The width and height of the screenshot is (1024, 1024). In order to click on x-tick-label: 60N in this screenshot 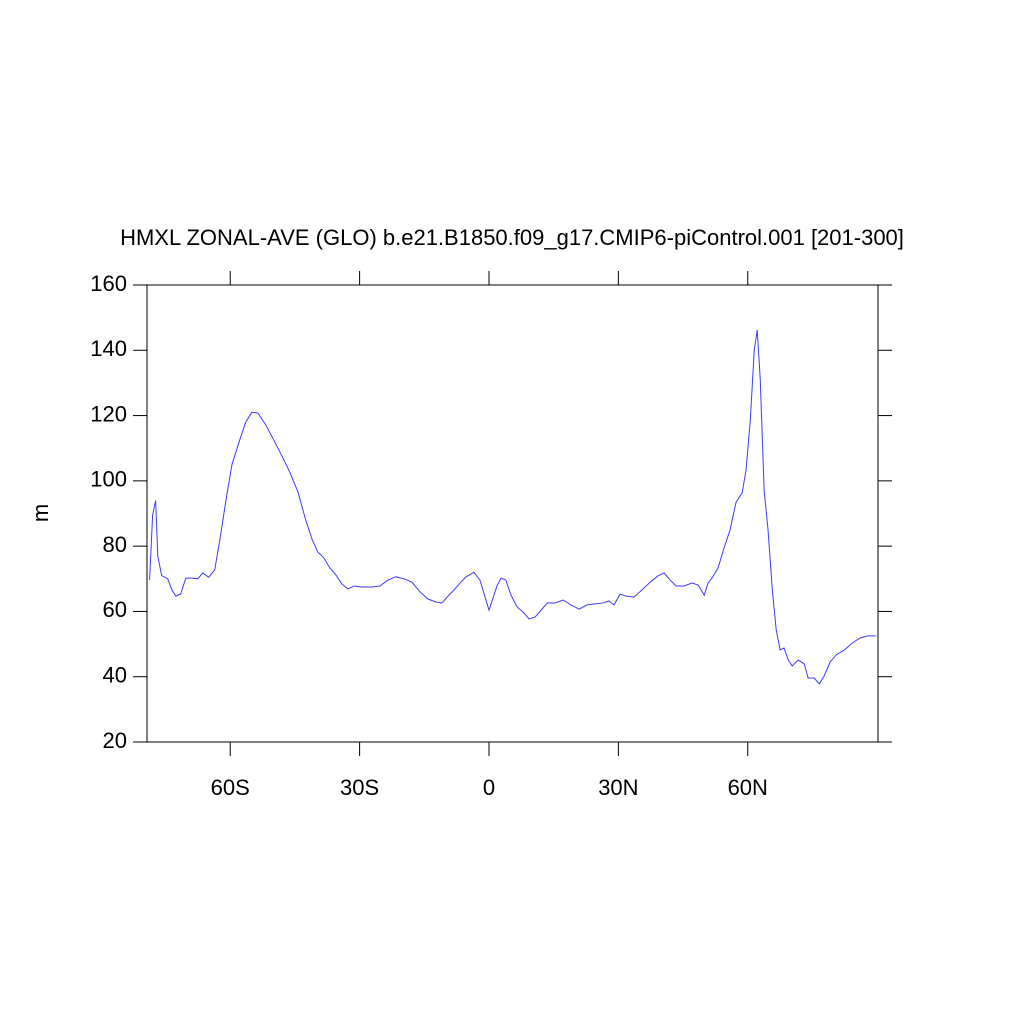, I will do `click(748, 787)`.